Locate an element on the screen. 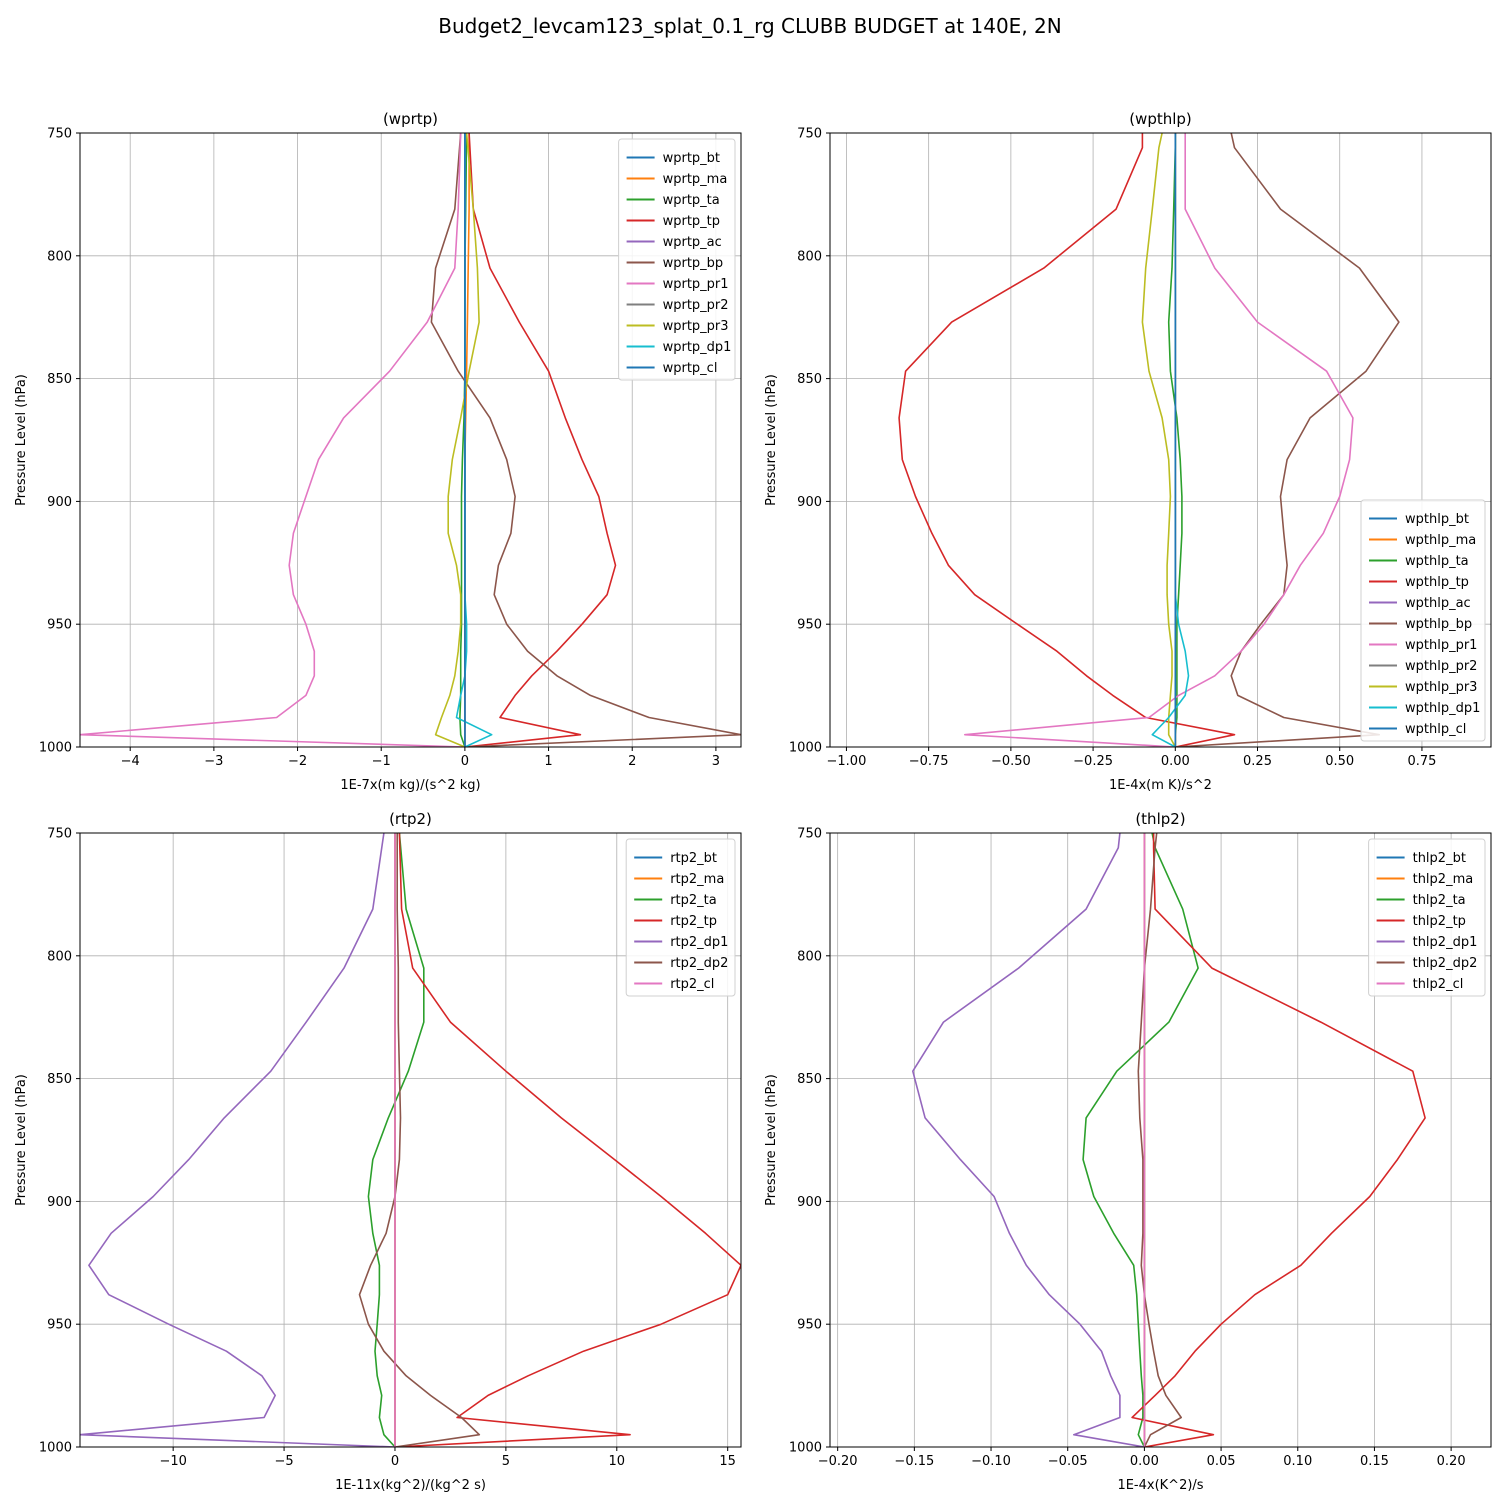 The image size is (1500, 1500). x-tick-label: 0.10 is located at coordinates (1297, 1461).